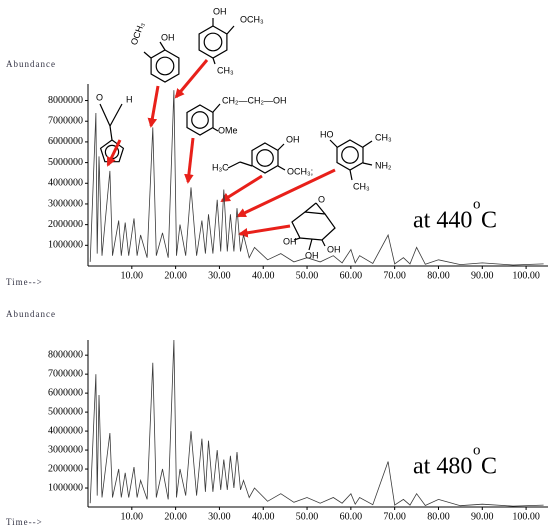  Describe the element at coordinates (228, 130) in the screenshot. I see `structure-label: OMe` at that location.